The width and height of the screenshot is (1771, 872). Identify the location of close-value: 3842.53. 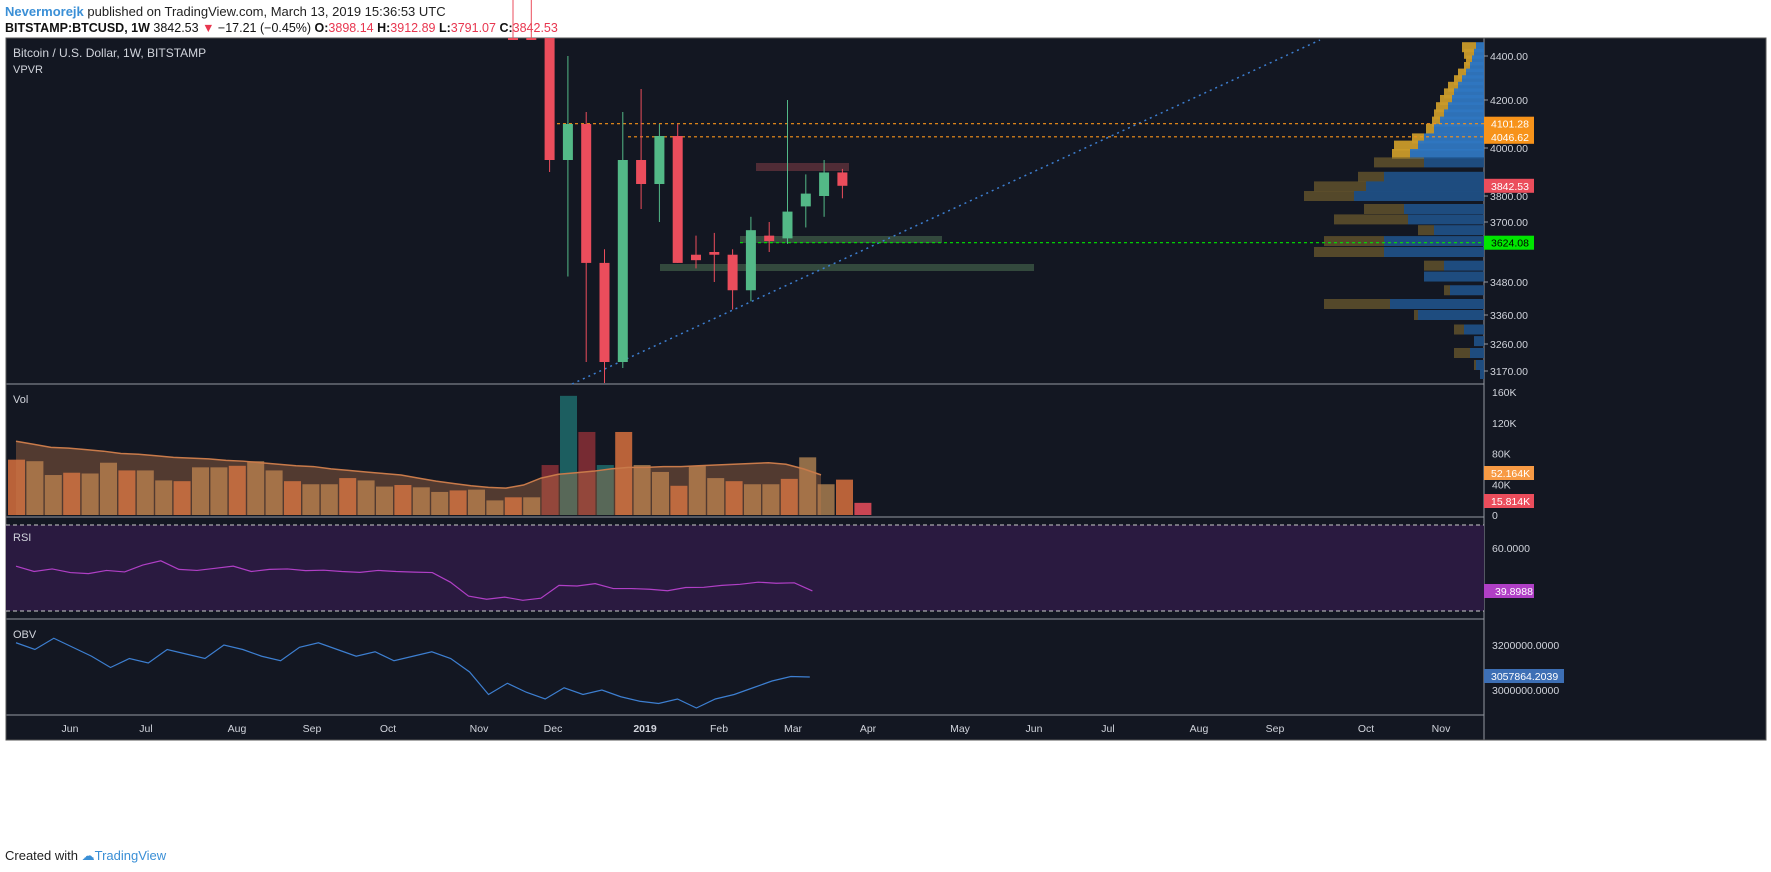
(535, 28).